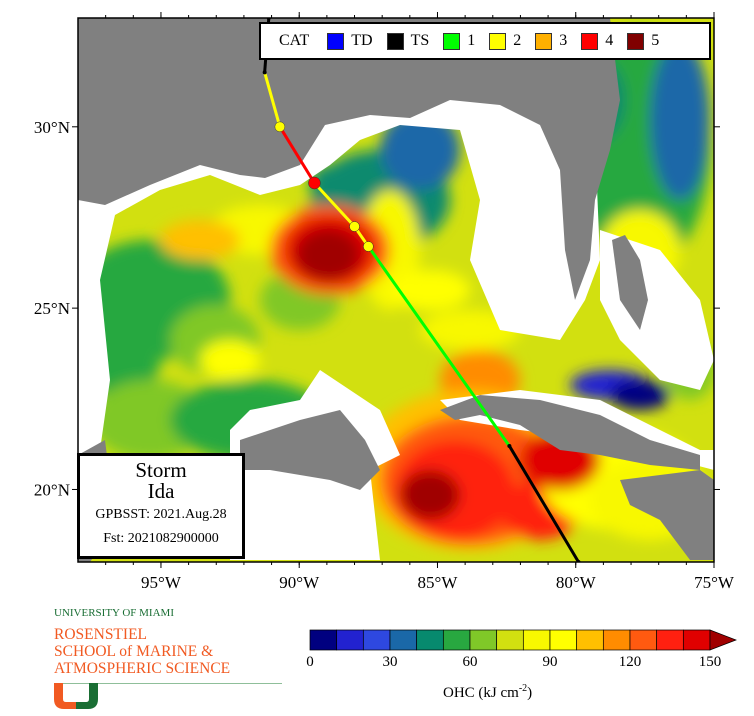 Image resolution: width=754 pixels, height=716 pixels. What do you see at coordinates (52, 489) in the screenshot?
I see `lat-label: 20°N` at bounding box center [52, 489].